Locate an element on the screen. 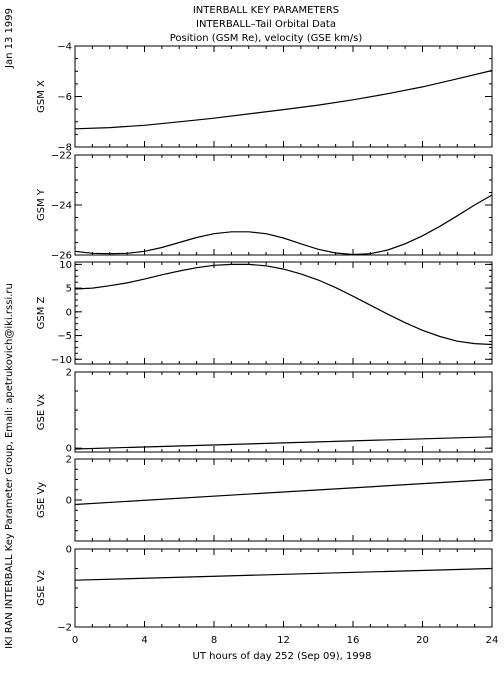 The image size is (504, 684). y-axis-label: GSM Z is located at coordinates (41, 312).